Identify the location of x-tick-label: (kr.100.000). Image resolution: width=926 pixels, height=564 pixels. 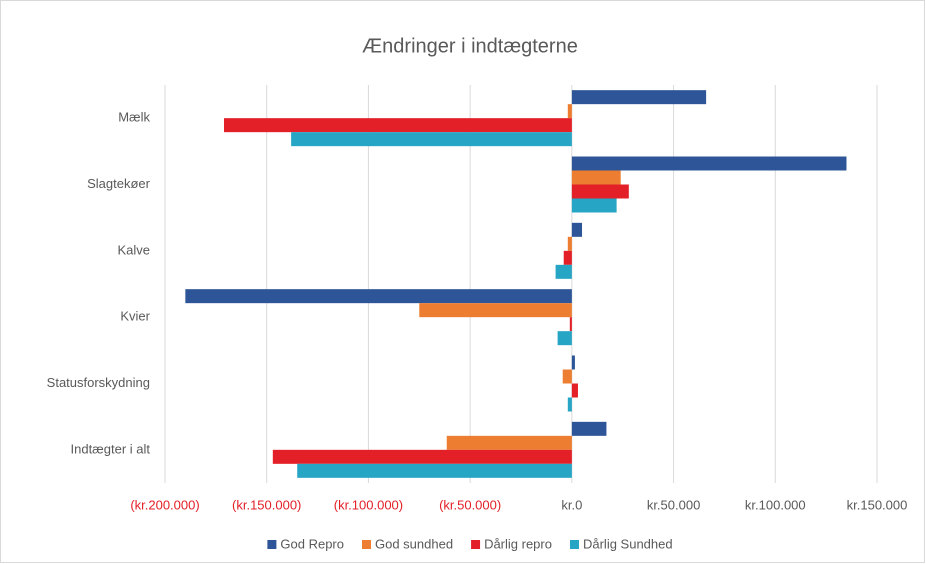
(368, 504).